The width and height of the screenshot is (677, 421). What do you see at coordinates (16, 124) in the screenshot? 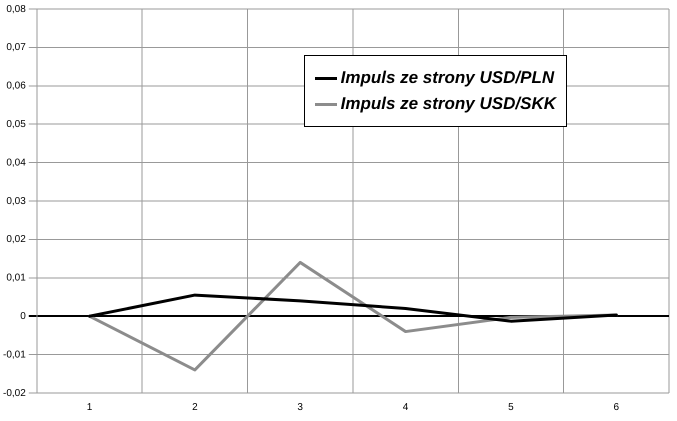
I see `y-tick-label: 0,05` at bounding box center [16, 124].